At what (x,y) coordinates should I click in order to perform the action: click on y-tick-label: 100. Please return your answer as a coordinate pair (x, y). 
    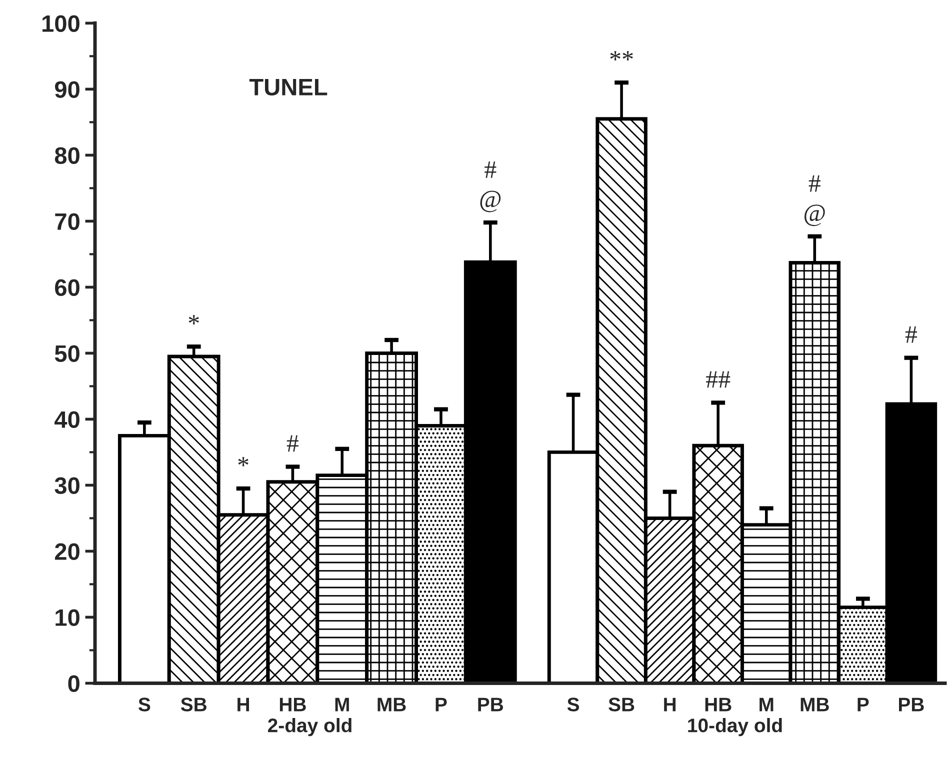
    Looking at the image, I should click on (61, 23).